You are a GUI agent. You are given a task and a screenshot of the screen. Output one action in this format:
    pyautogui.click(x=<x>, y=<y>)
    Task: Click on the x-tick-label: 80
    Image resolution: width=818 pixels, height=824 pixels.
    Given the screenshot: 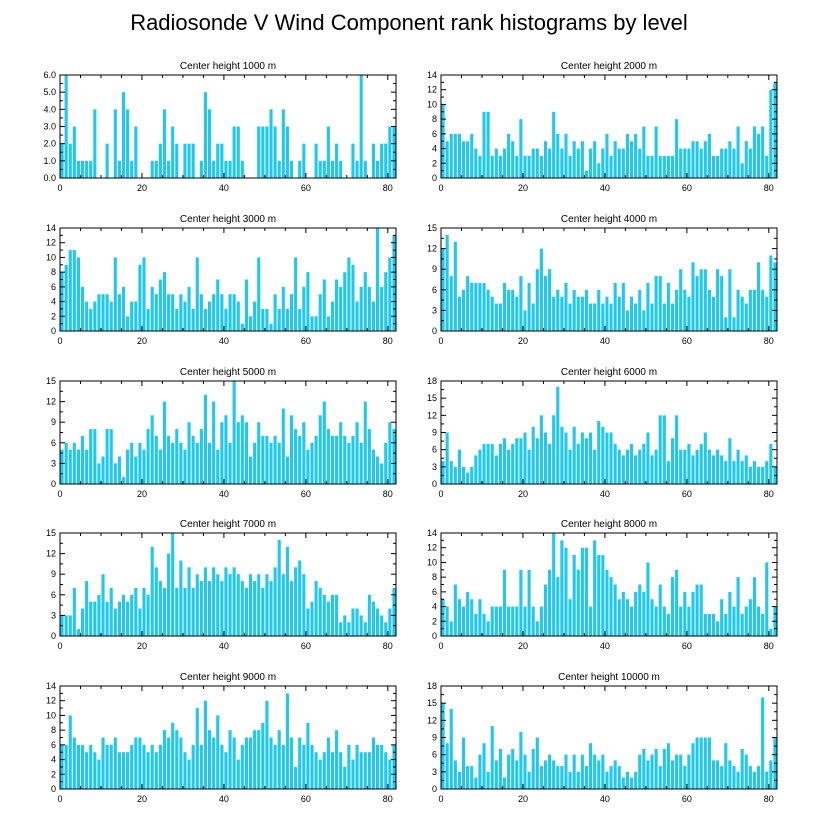 What is the action you would take?
    pyautogui.click(x=769, y=646)
    